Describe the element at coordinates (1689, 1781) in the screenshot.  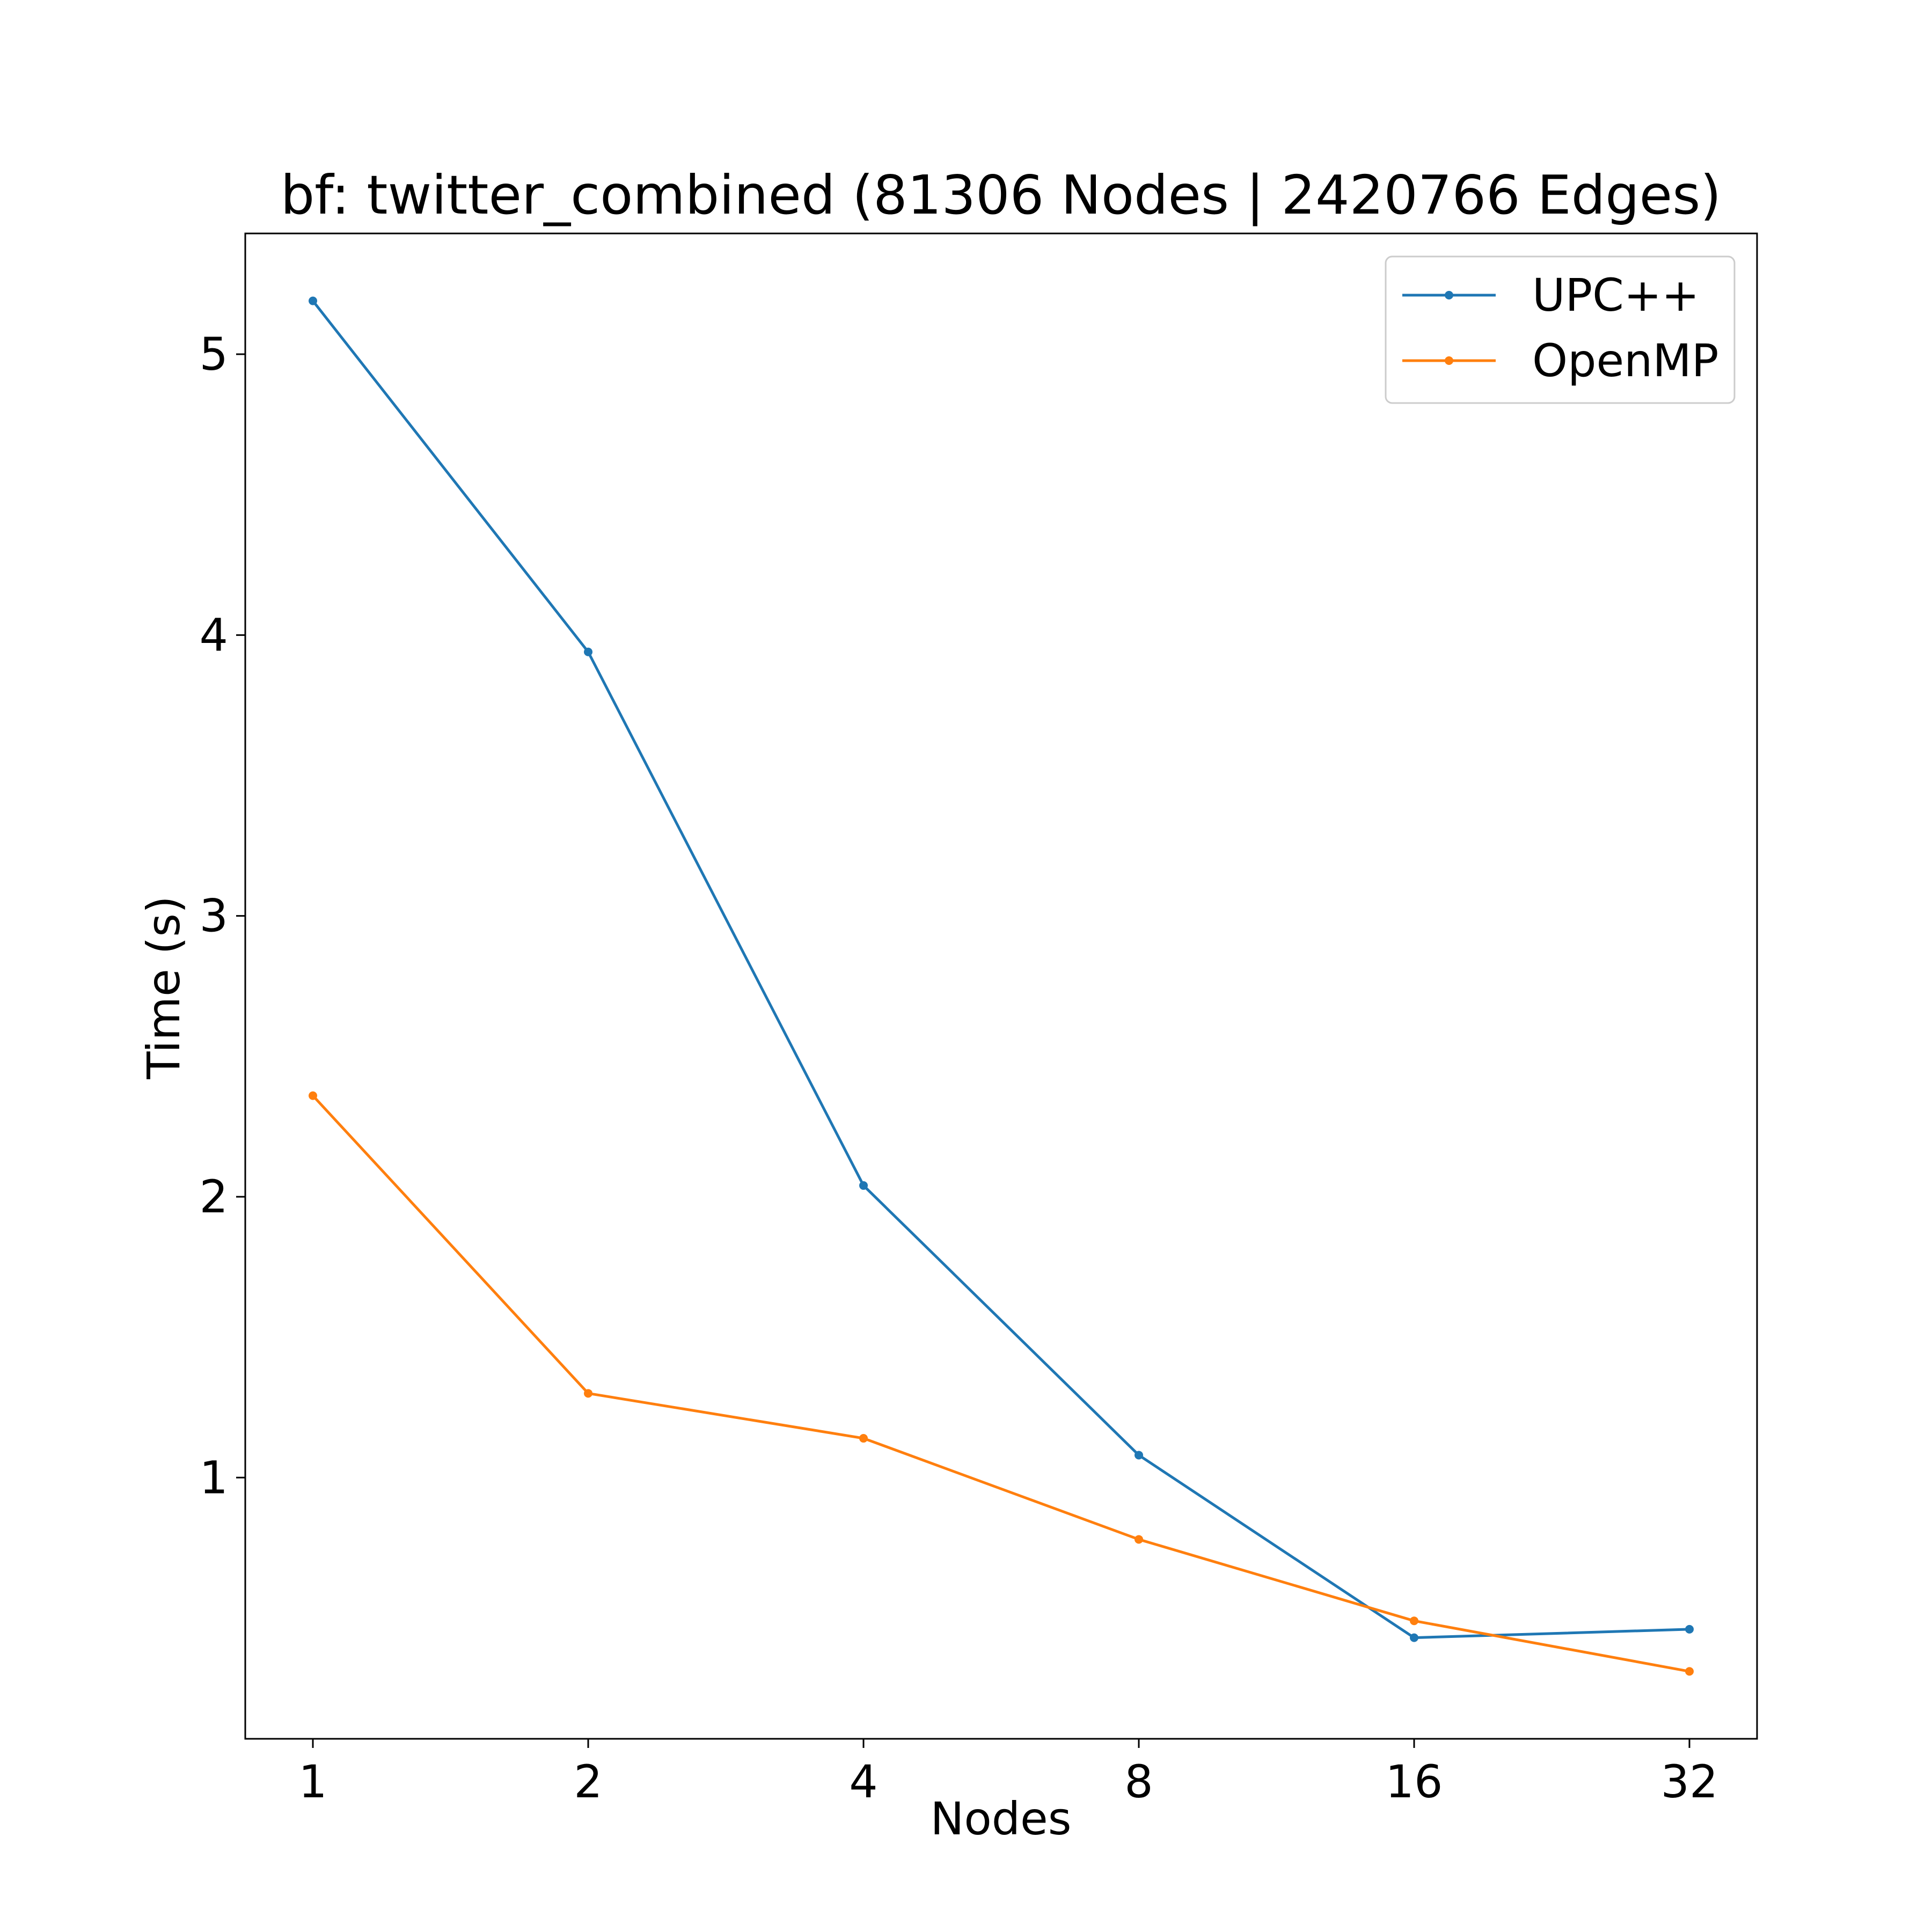
I see `x-tick-label: 32` at that location.